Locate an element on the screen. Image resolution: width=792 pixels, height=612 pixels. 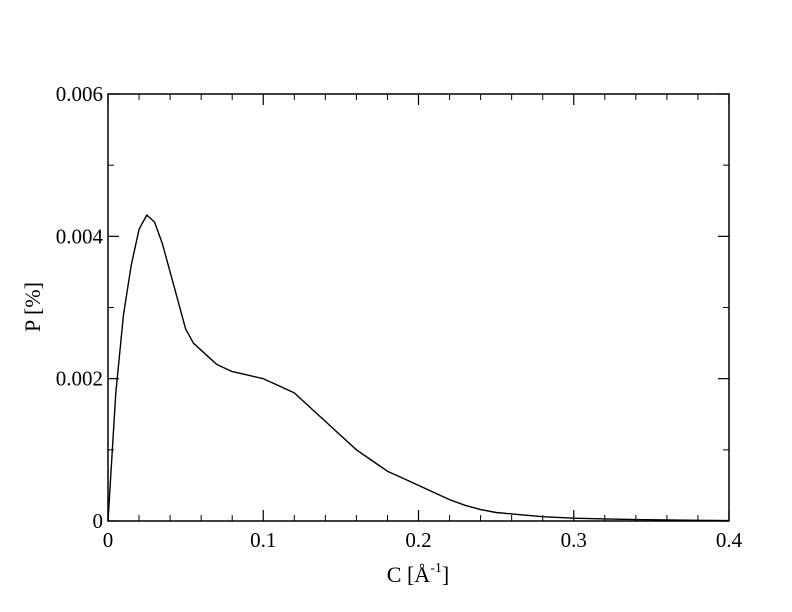
y-tick-label: 0 is located at coordinates (98, 521).